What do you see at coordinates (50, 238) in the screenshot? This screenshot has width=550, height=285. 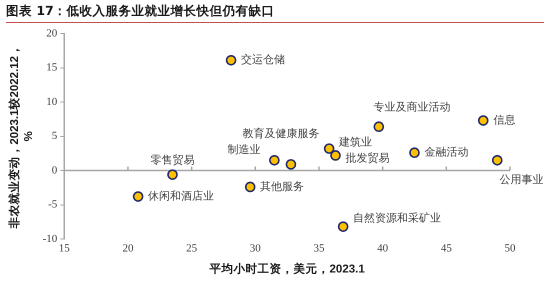 I see `y-tick-label: -10` at bounding box center [50, 238].